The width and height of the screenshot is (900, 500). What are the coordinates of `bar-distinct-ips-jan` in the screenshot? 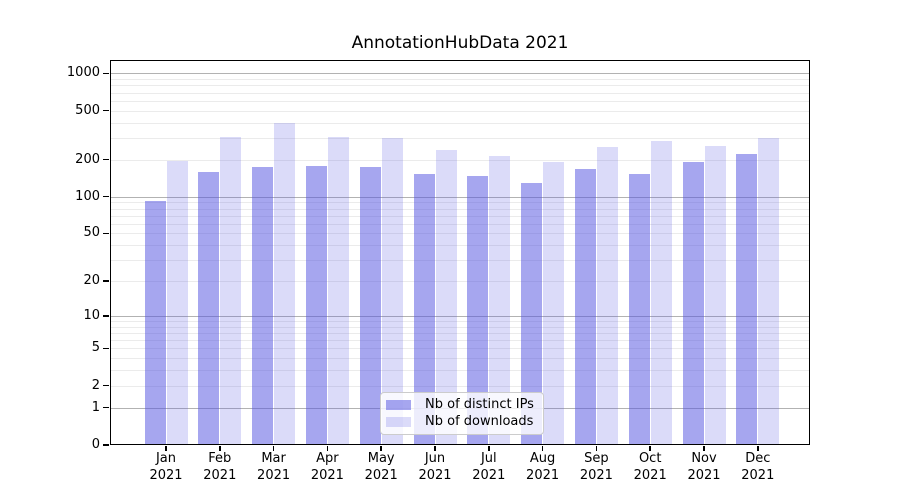 It's located at (155, 322).